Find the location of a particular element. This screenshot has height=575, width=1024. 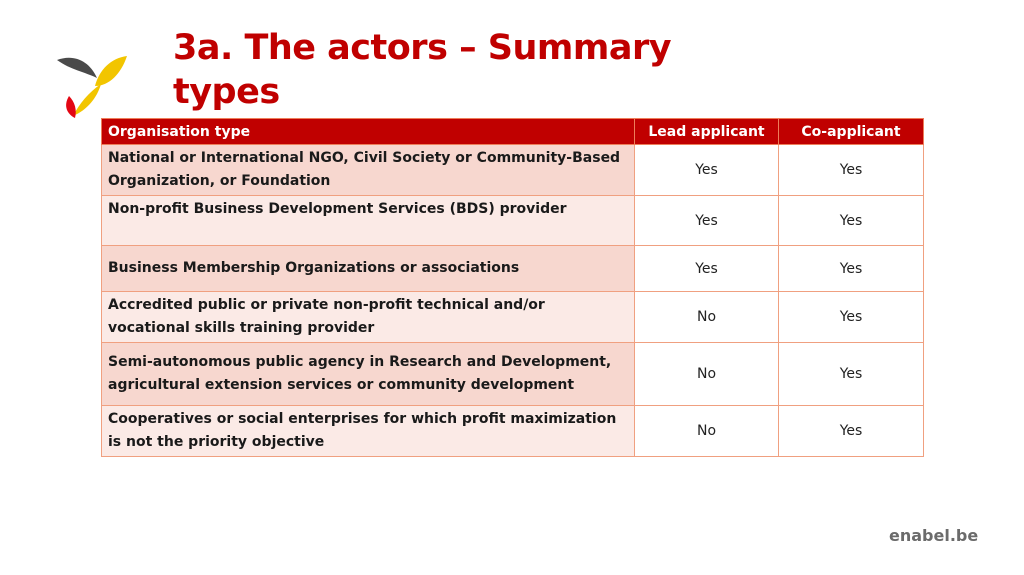

enabel-logo-icon is located at coordinates (92, 87).